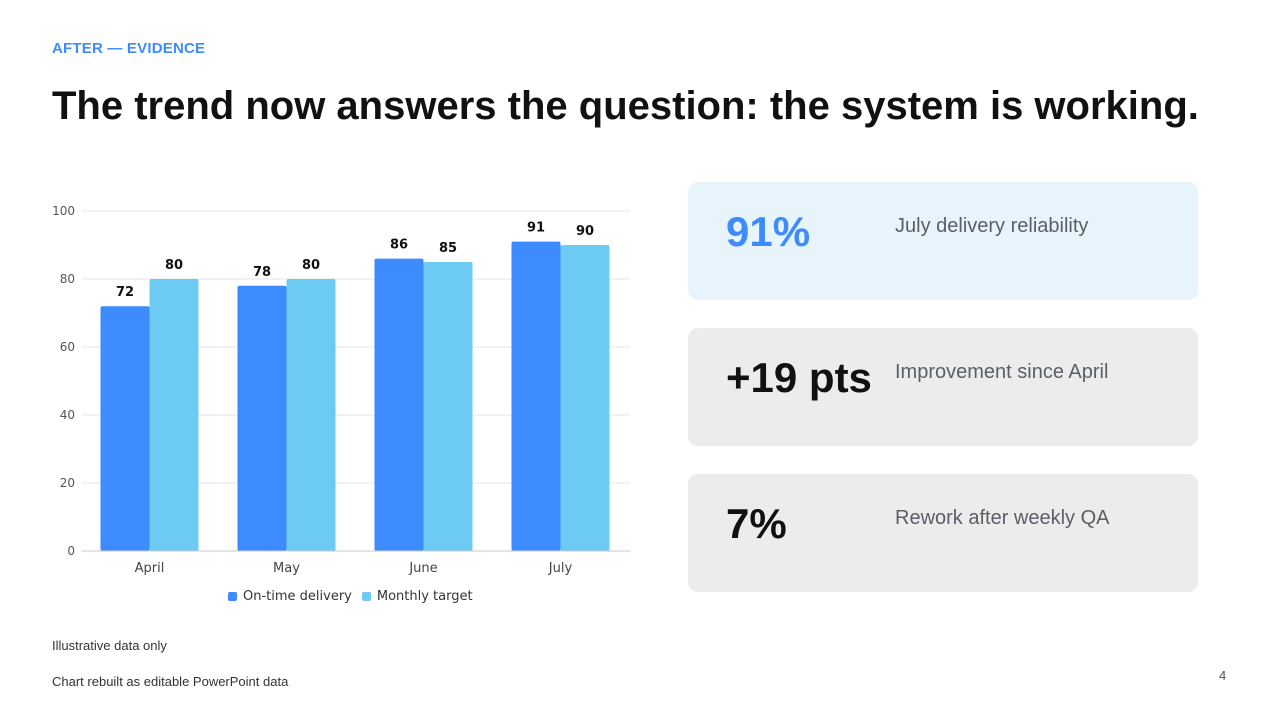  What do you see at coordinates (297, 596) in the screenshot?
I see `legend-label: On-time delivery` at bounding box center [297, 596].